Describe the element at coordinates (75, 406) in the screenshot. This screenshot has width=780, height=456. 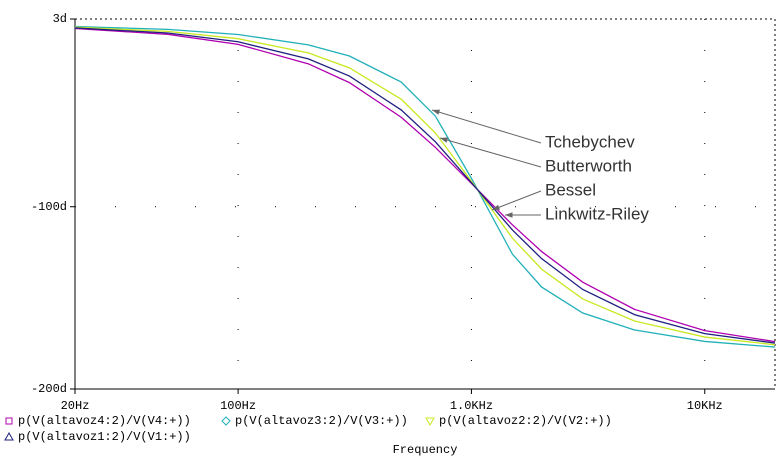
I see `x-tick-label: 20Hz` at that location.